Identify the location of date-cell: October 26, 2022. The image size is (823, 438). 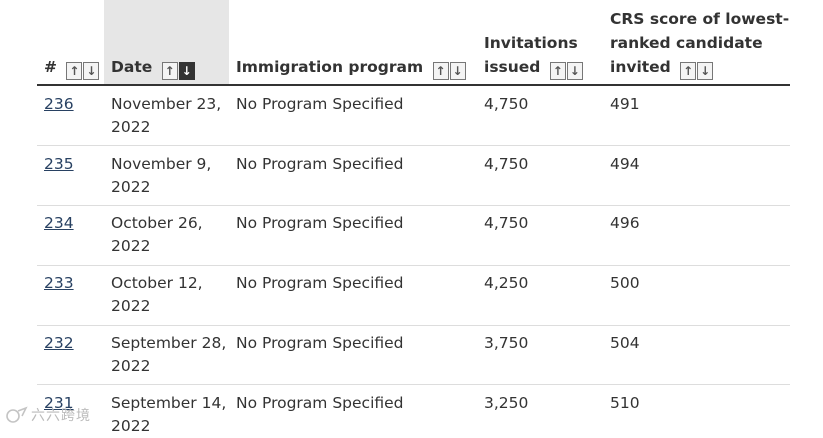
(157, 235).